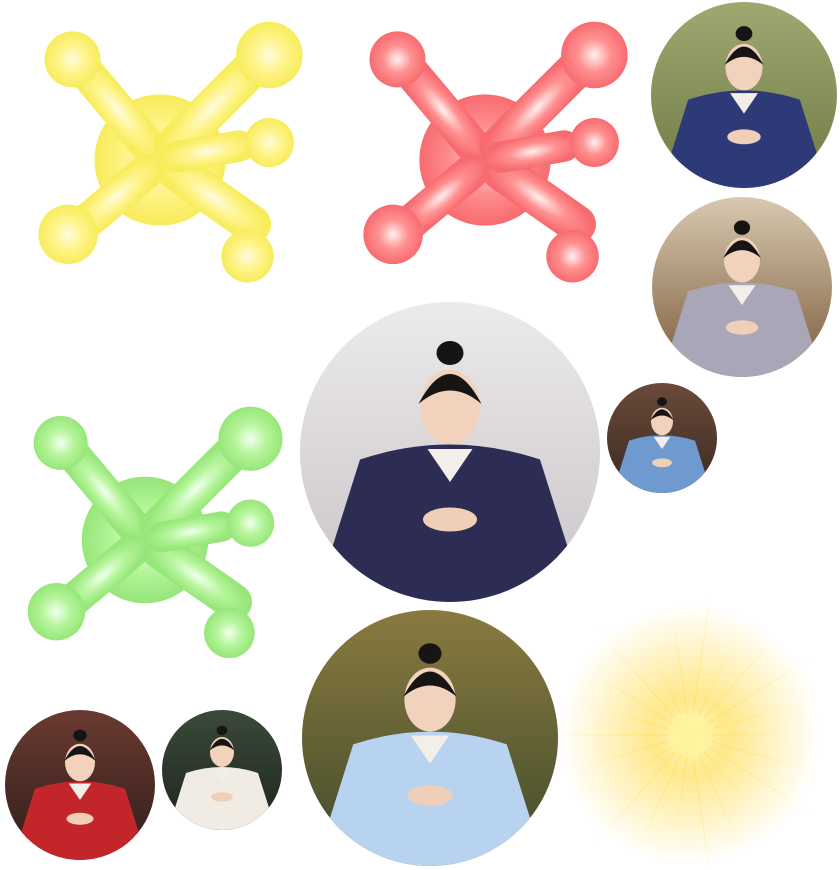 The image size is (840, 870). Describe the element at coordinates (495, 152) in the screenshot. I see `red-splat` at that location.